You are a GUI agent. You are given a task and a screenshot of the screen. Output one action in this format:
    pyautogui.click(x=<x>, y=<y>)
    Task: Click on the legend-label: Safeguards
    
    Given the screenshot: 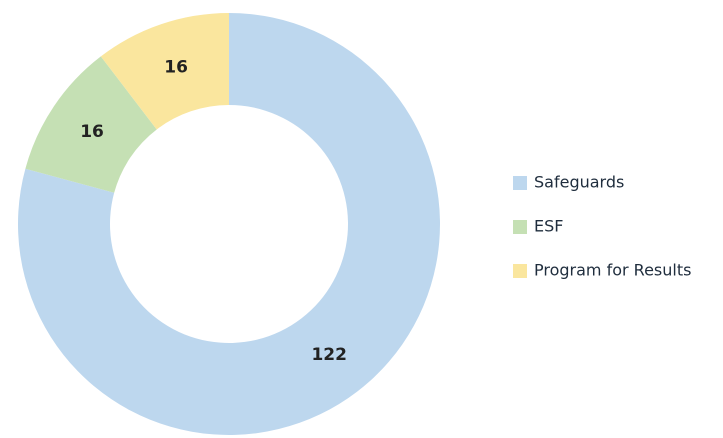 What is the action you would take?
    pyautogui.click(x=579, y=182)
    